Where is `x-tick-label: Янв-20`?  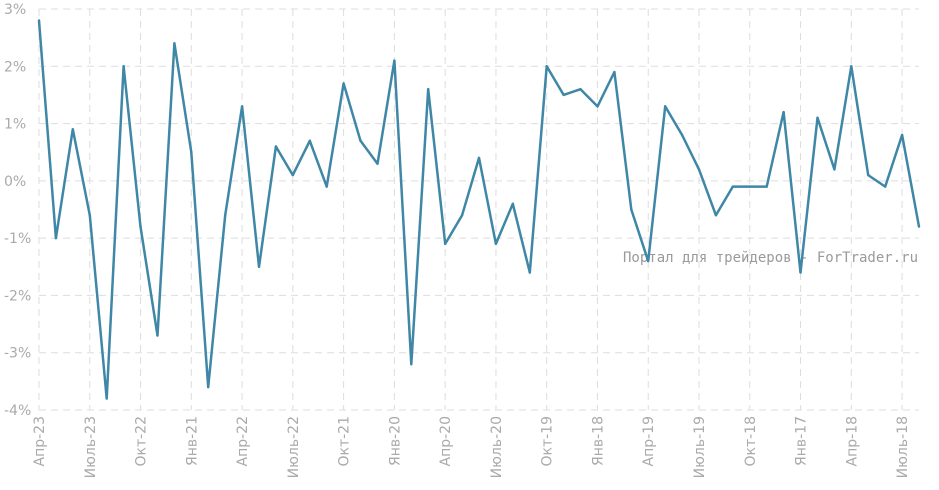
x-tick-label: Янв-20 is located at coordinates (395, 441).